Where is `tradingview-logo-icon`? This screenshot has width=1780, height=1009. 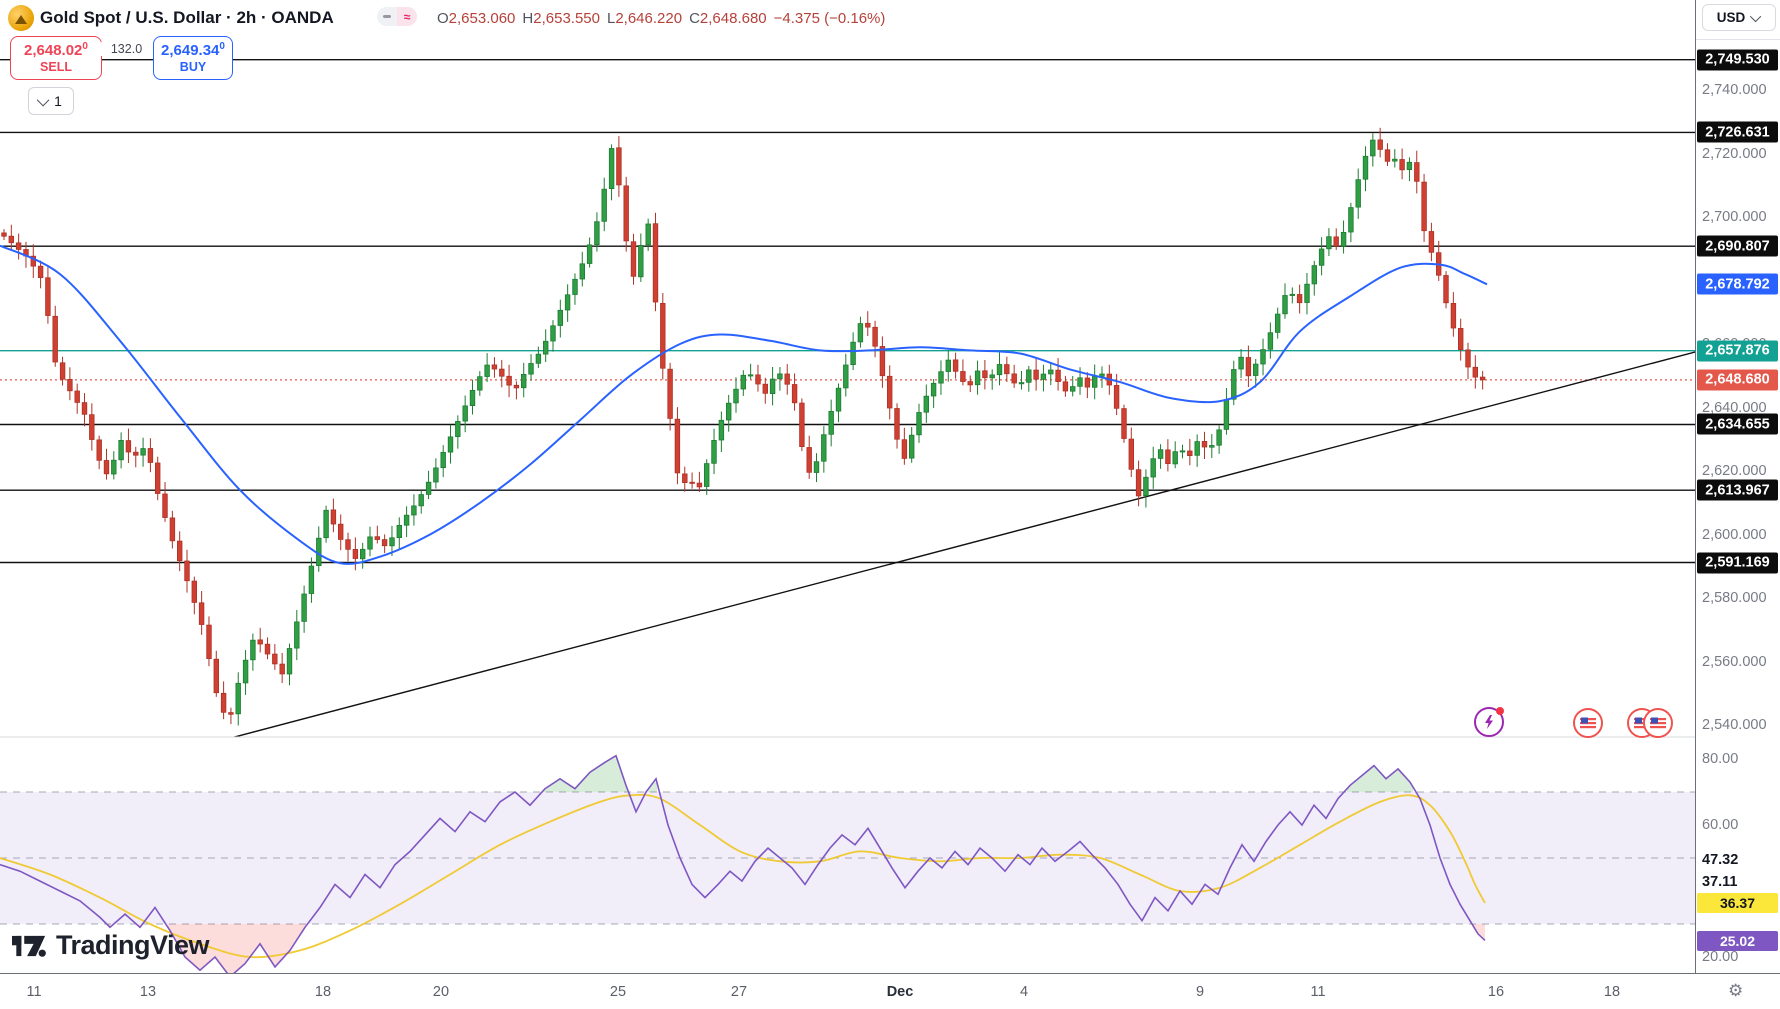 tradingview-logo-icon is located at coordinates (29, 946).